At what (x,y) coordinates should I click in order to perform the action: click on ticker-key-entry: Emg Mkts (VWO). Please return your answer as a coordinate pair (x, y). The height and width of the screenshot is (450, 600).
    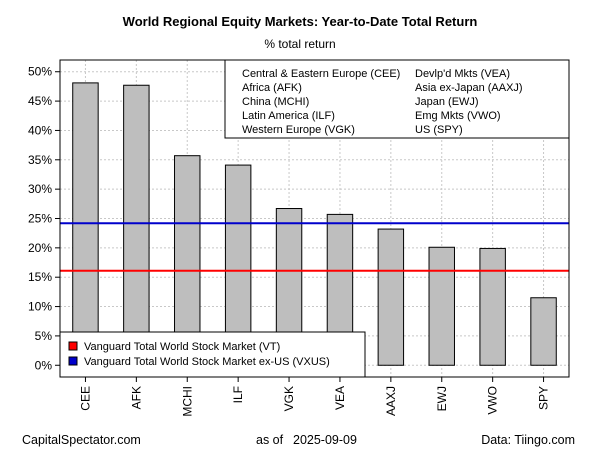
    Looking at the image, I should click on (458, 116).